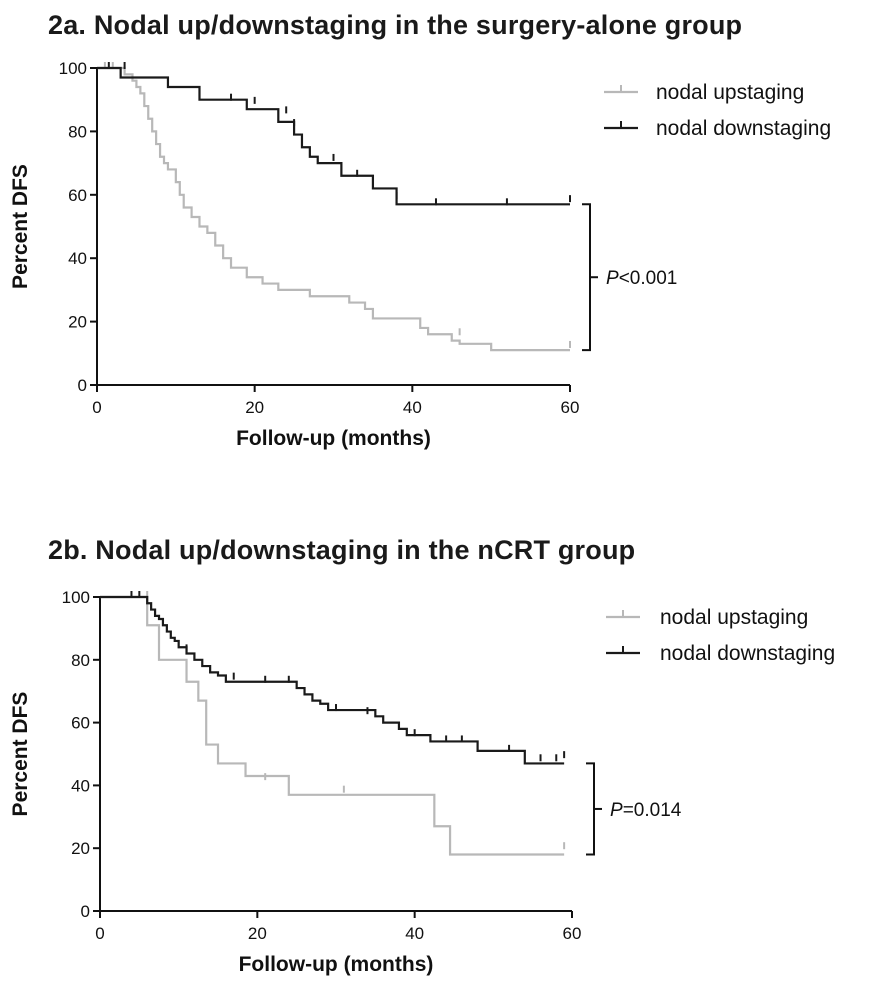 The image size is (870, 985). What do you see at coordinates (646, 810) in the screenshot?
I see `p-value-label: P=0.014` at bounding box center [646, 810].